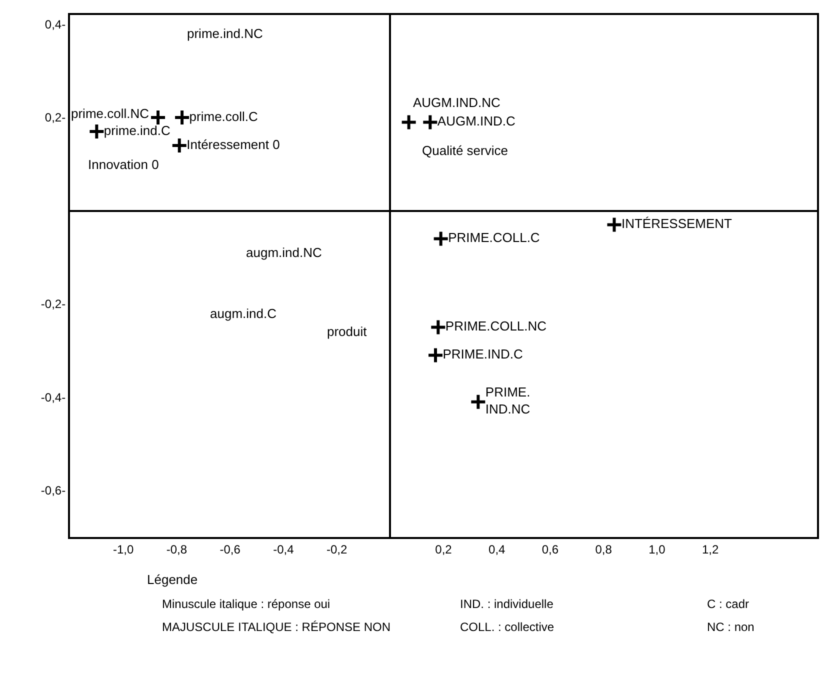 The width and height of the screenshot is (837, 687). What do you see at coordinates (172, 579) in the screenshot?
I see `text: Légende` at bounding box center [172, 579].